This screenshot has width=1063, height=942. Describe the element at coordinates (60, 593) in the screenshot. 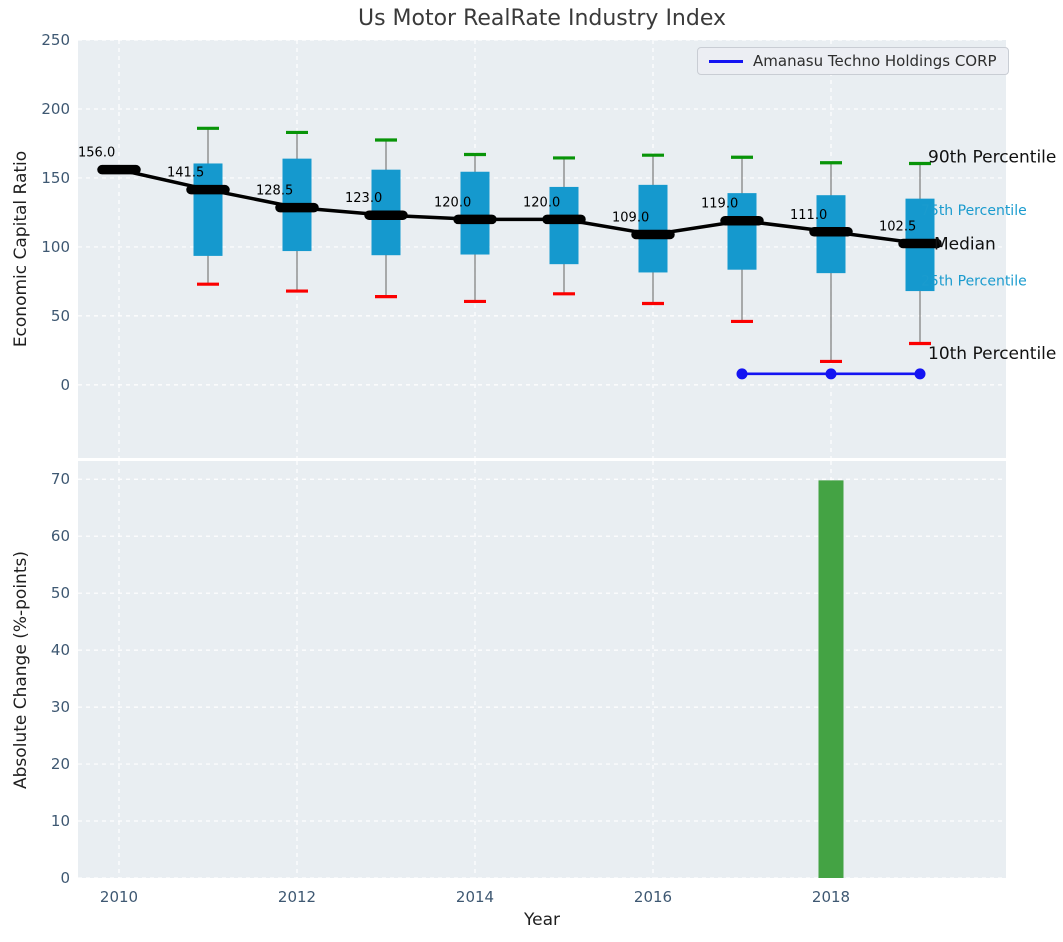

I see `bottom-ytick-label: 50` at that location.